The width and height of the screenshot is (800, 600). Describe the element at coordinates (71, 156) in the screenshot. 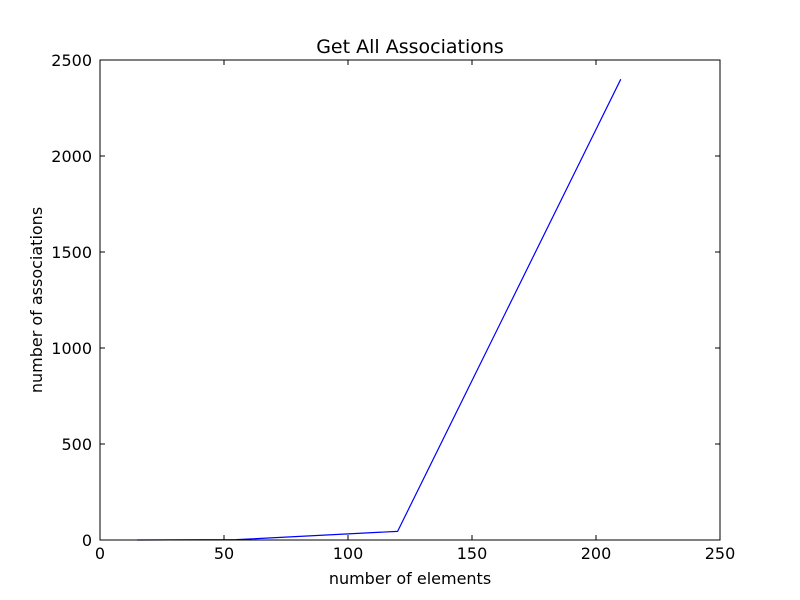

I see `y-tick-label: 2000` at that location.